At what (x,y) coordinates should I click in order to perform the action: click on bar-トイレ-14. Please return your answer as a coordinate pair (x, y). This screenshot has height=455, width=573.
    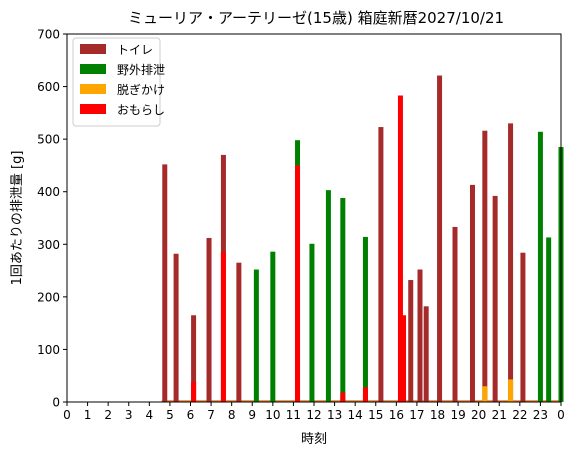
    Looking at the image, I should click on (495, 298).